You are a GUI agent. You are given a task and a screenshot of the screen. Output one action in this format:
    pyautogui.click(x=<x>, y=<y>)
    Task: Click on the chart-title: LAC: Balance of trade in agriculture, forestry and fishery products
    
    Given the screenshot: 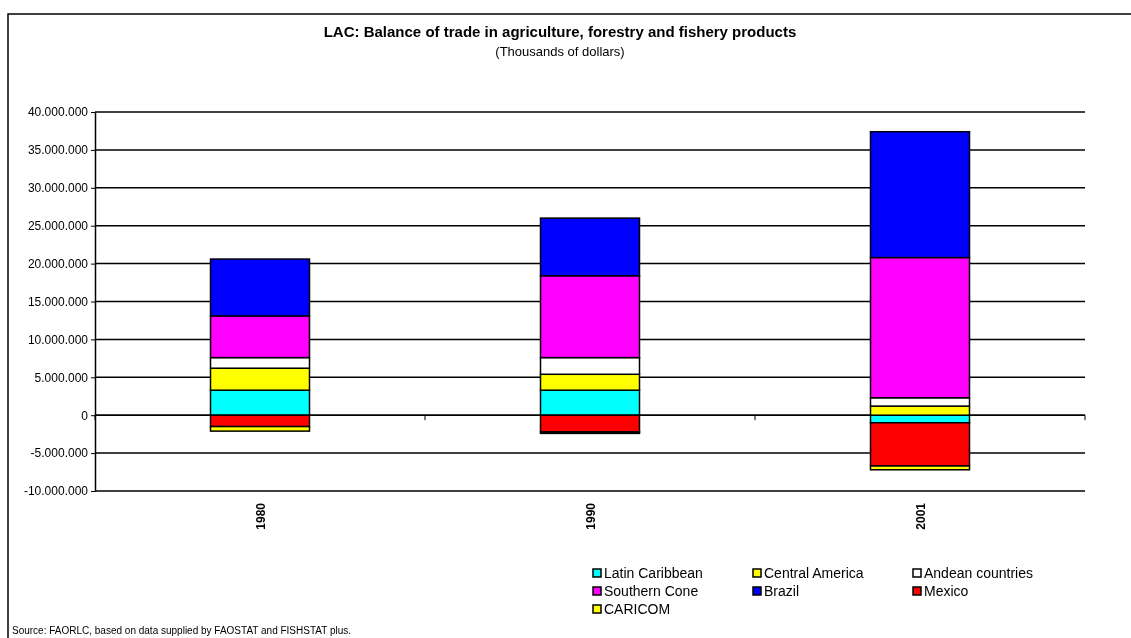 What is the action you would take?
    pyautogui.click(x=560, y=31)
    